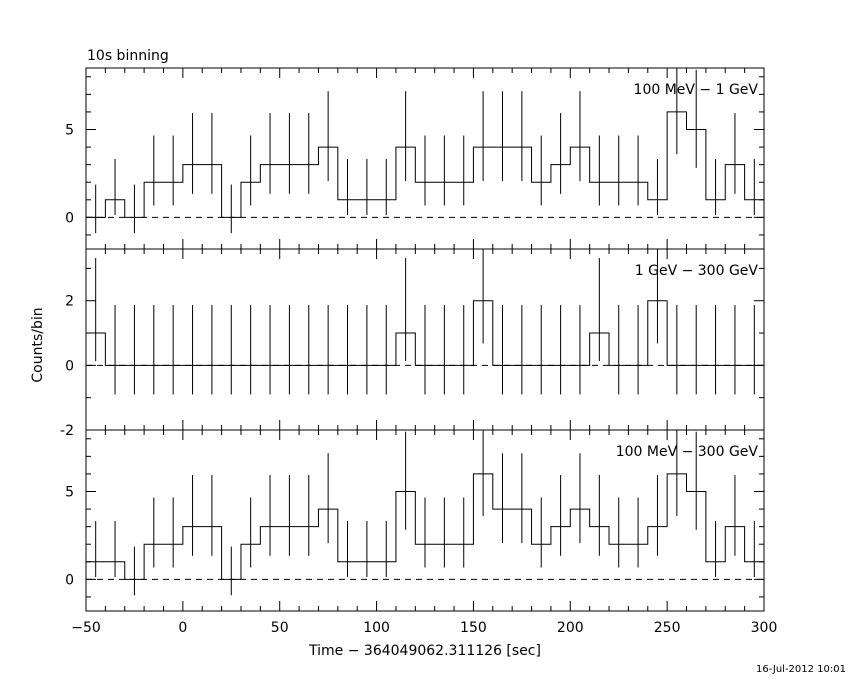 The width and height of the screenshot is (850, 680). I want to click on y-tick-label: 2, so click(69, 302).